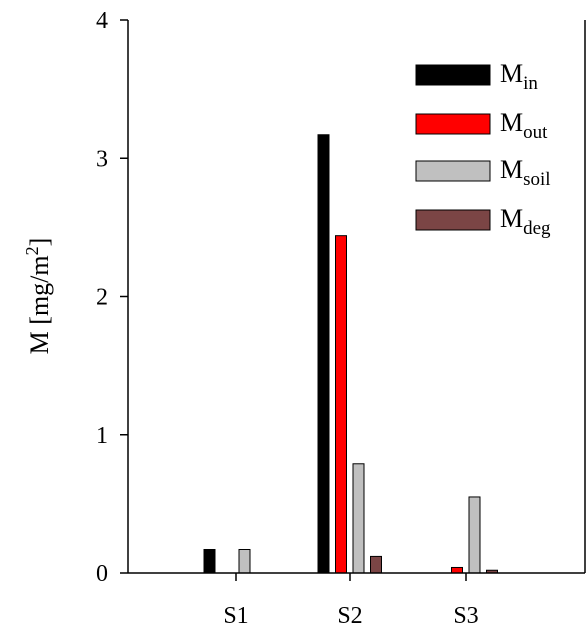 The image size is (588, 631). Describe the element at coordinates (474, 535) in the screenshot. I see `bar-soil-s3` at that location.